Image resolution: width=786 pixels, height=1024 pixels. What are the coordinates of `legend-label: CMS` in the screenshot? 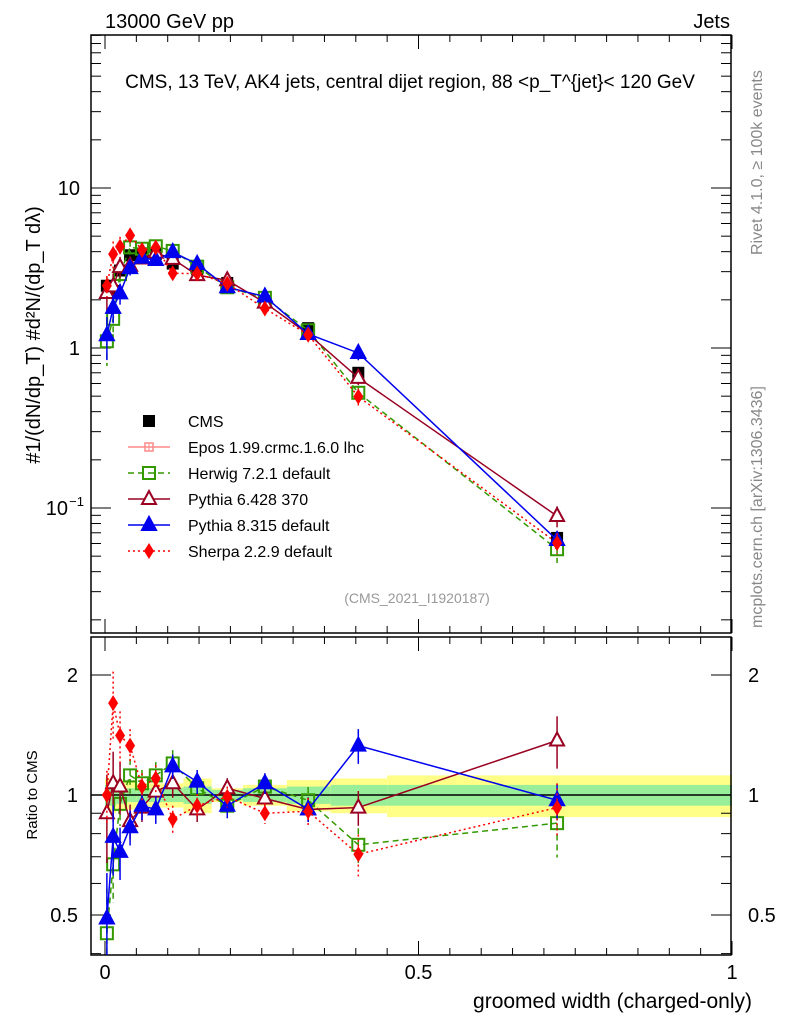 It's located at (206, 422).